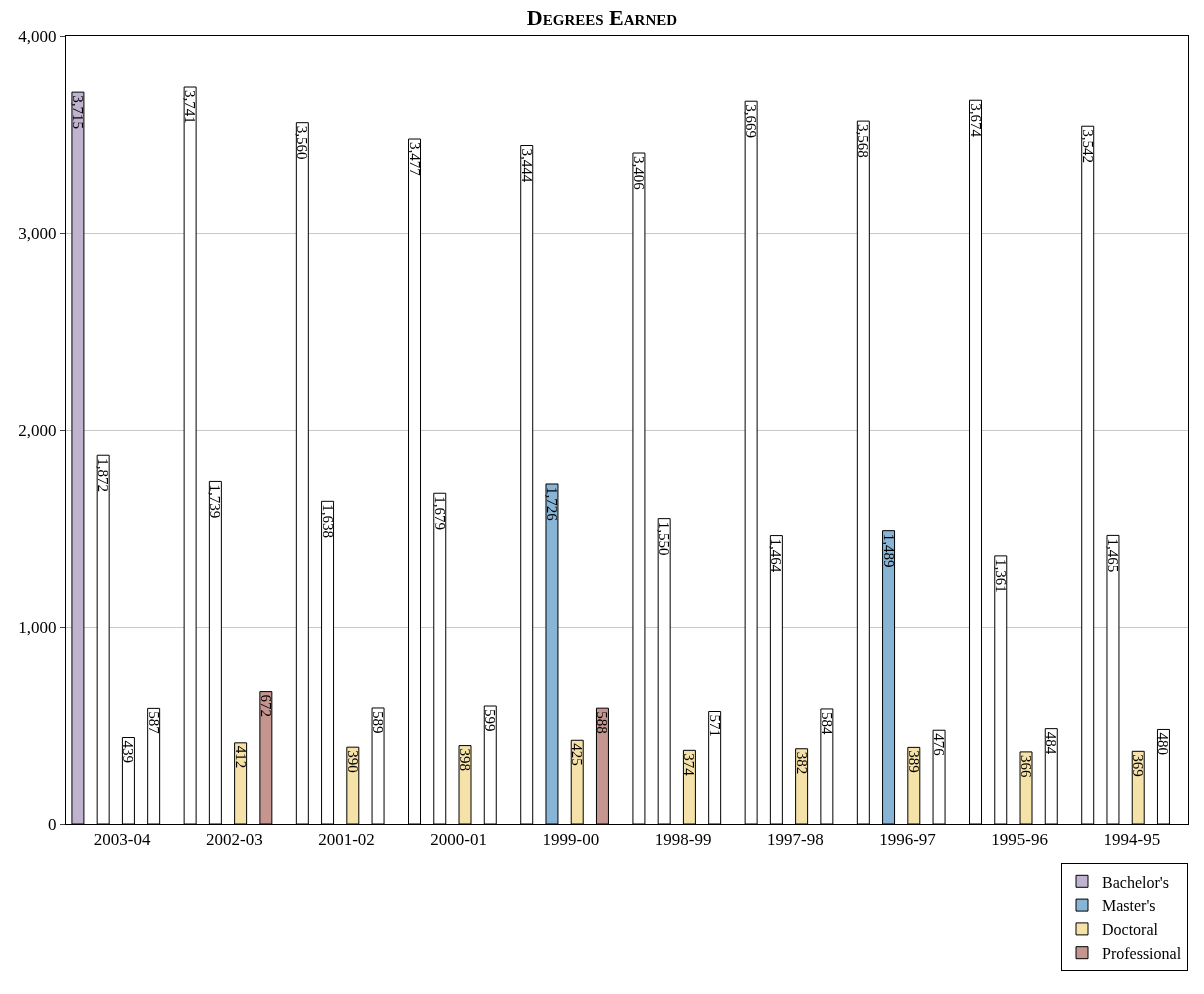 This screenshot has height=994, width=1204. I want to click on x-tick-label: 1995-96, so click(1020, 840).